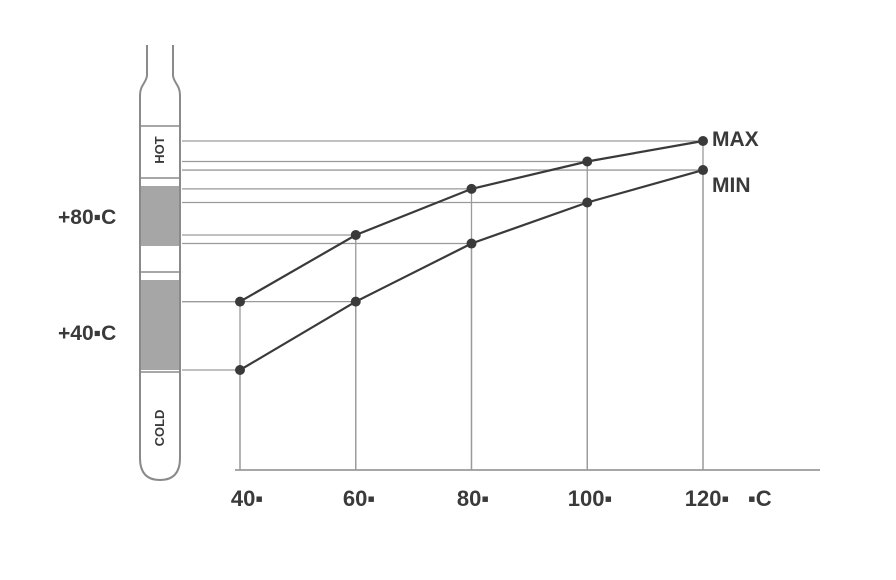 The image size is (896, 580). I want to click on thermometer-outline, so click(160, 263).